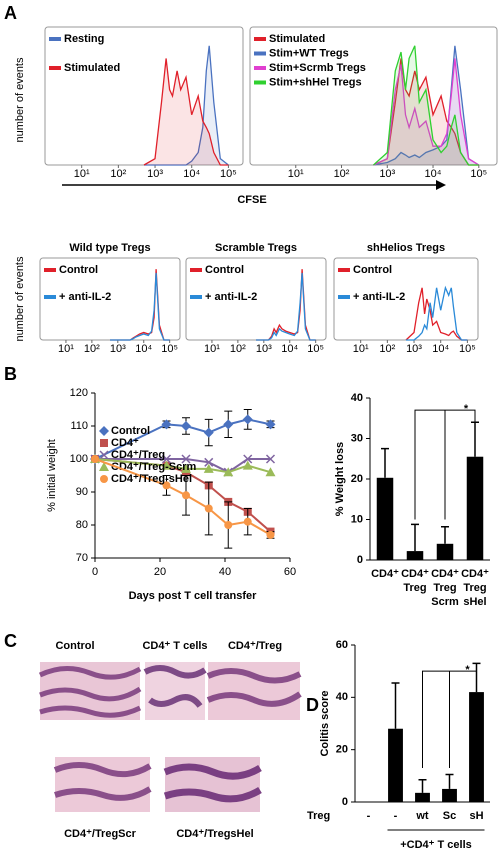  Describe the element at coordinates (440, 349) in the screenshot. I see `x-tick-label: 10⁴` at that location.